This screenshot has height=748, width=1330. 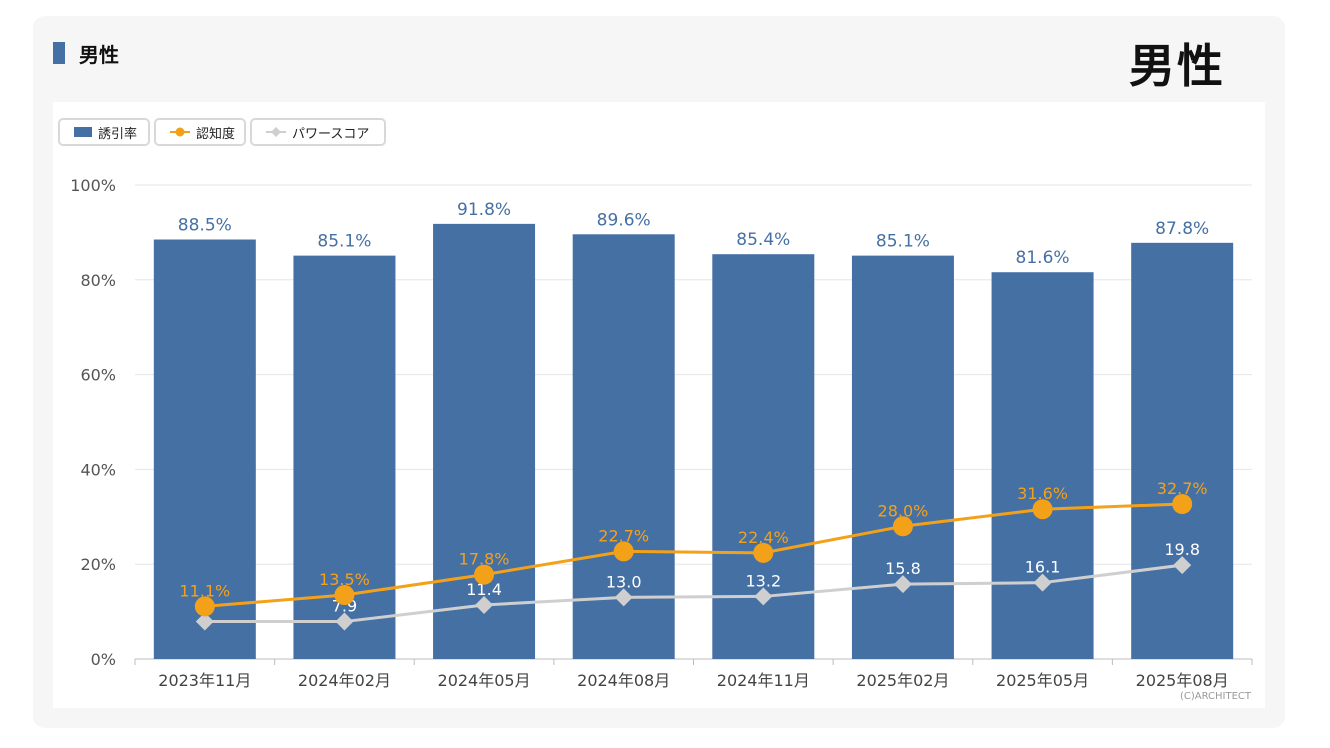 I want to click on x-tick-label: 2024年08月, so click(x=623, y=680).